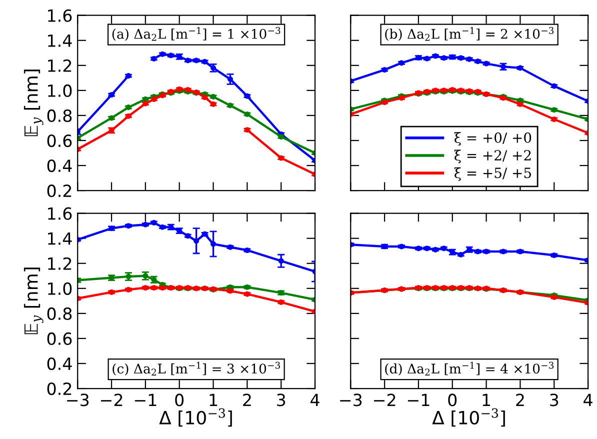 This screenshot has width=597, height=439. I want to click on legend-label: ξ = +5/ +5, so click(492, 174).